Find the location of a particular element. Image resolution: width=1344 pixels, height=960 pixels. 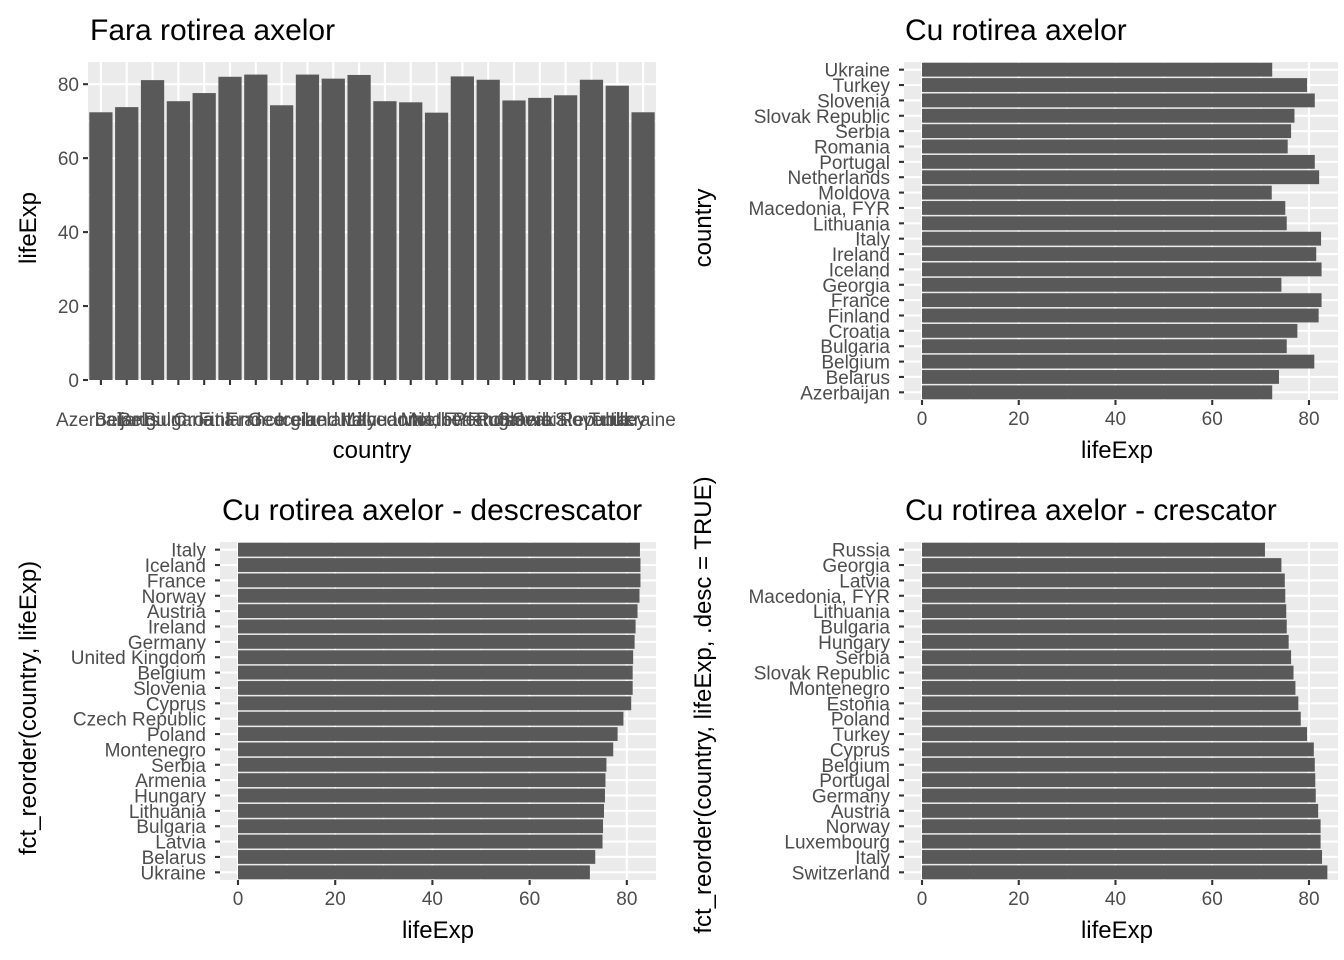

bar-cyprus is located at coordinates (1118, 749).